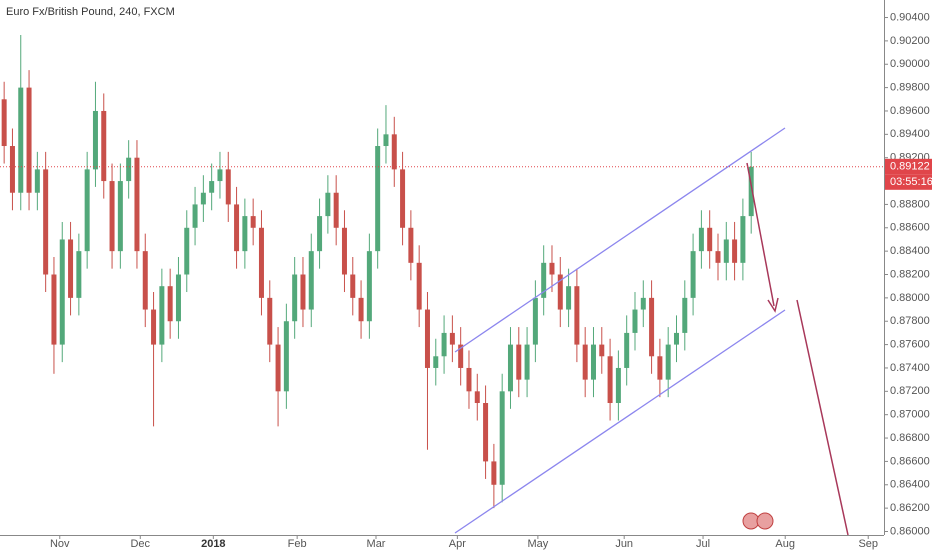  Describe the element at coordinates (910, 531) in the screenshot. I see `y-tick-label: 0.86000` at that location.